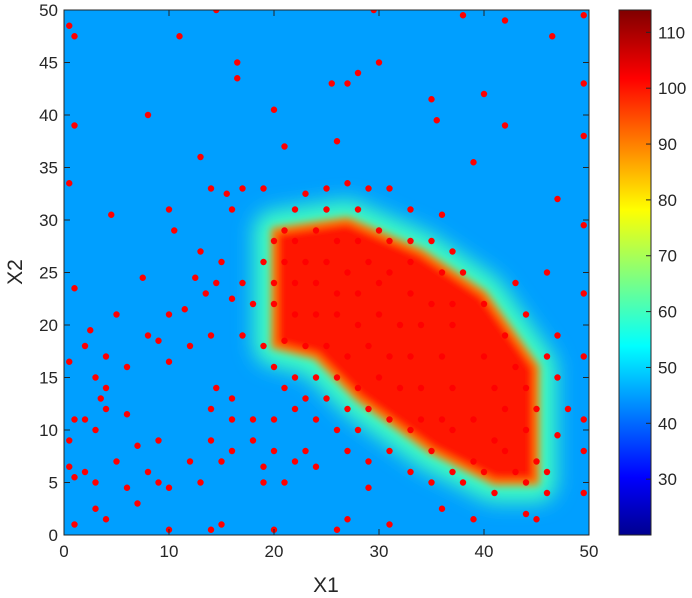 The height and width of the screenshot is (598, 692). Describe the element at coordinates (48, 168) in the screenshot. I see `y-tick-label: 35` at that location.